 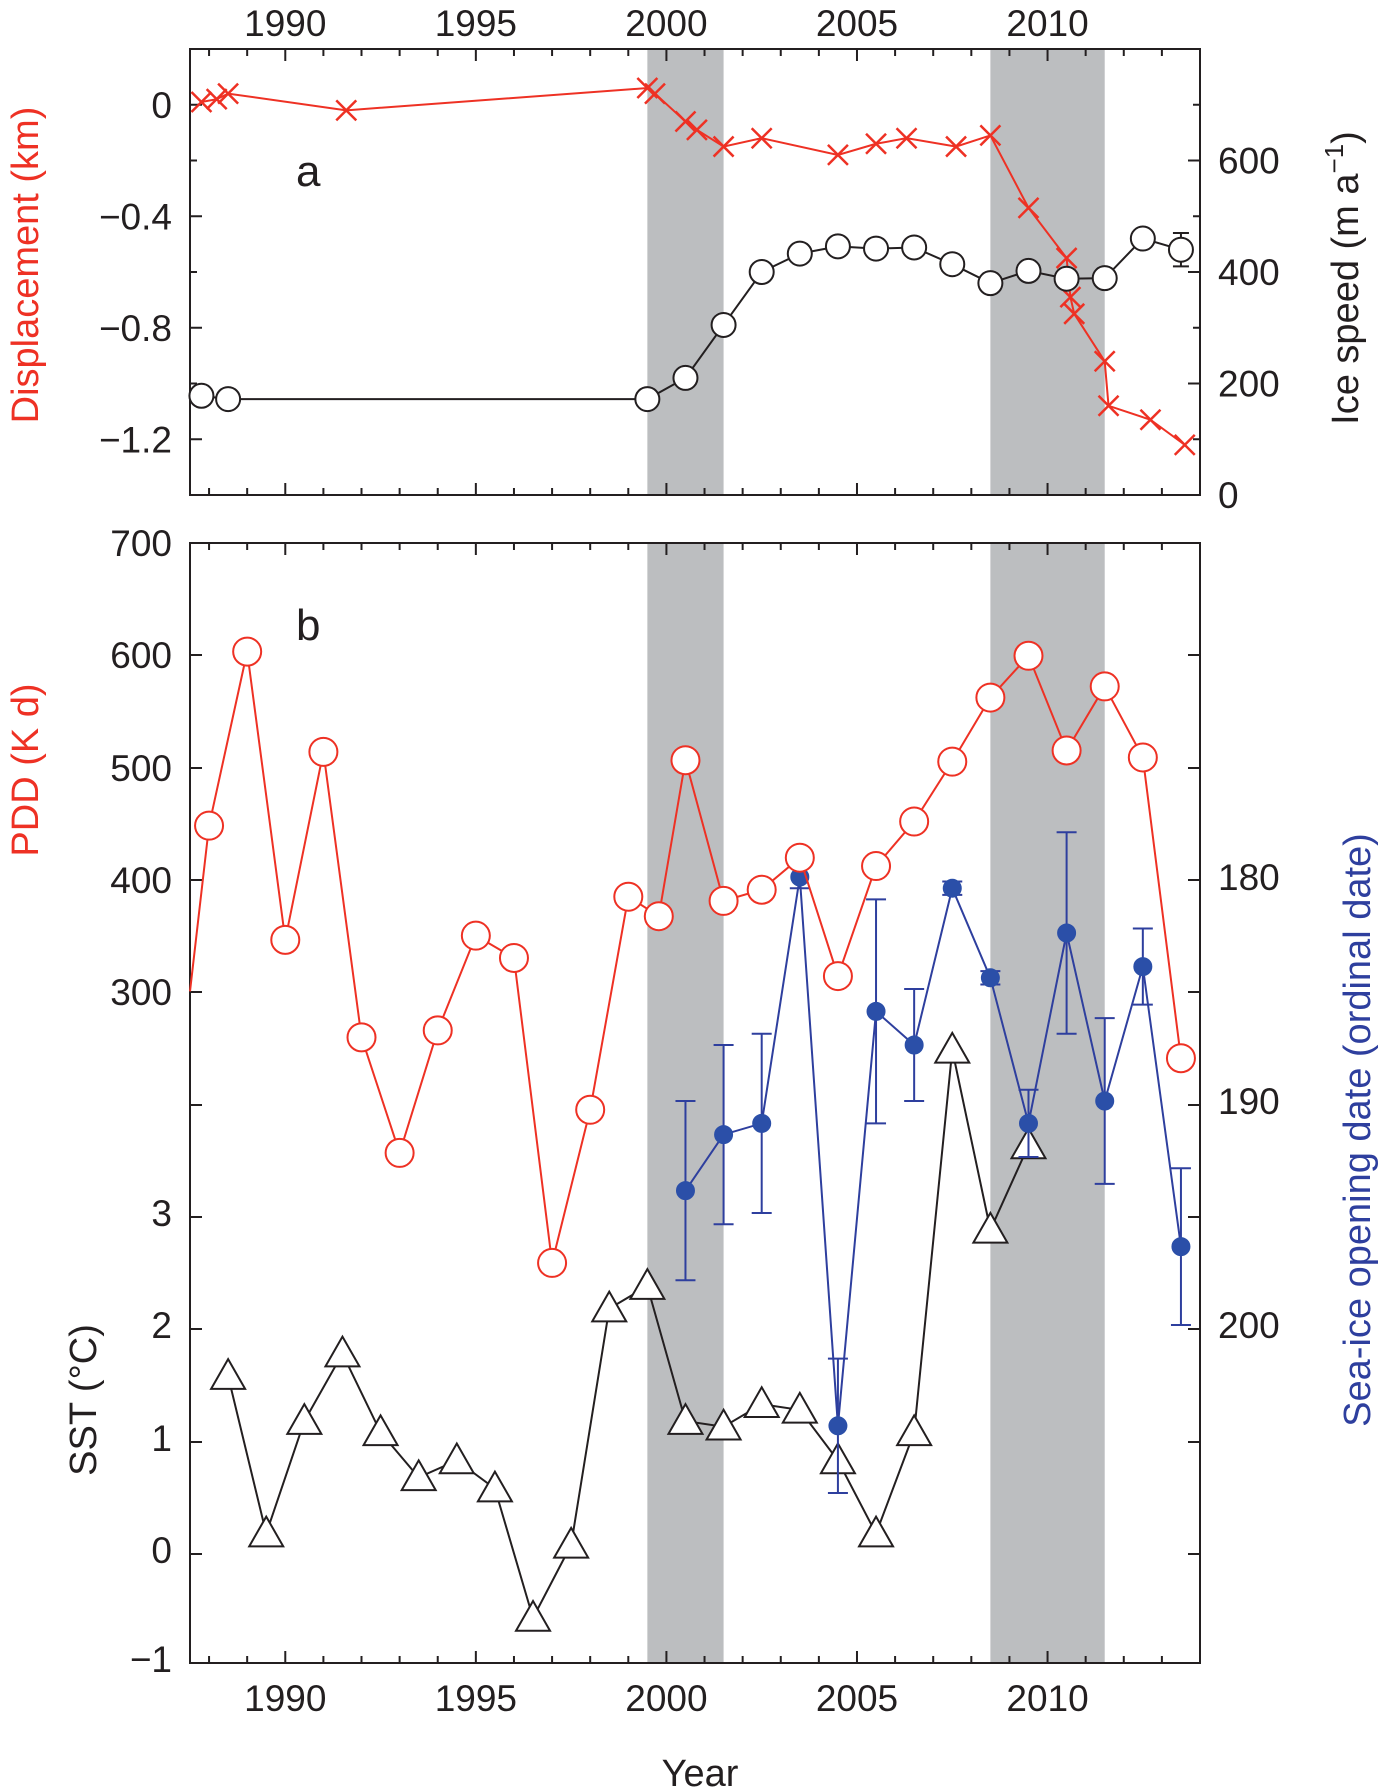 I want to click on panel-b-xtick-label-2005: 2005, so click(x=857, y=1698).